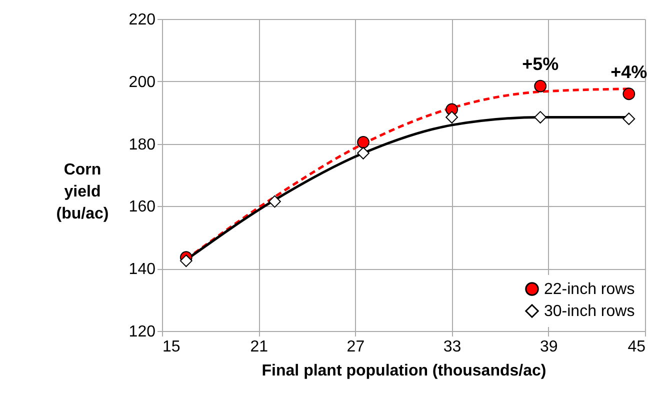 Image resolution: width=657 pixels, height=408 pixels. I want to click on x-tick-label: 21, so click(259, 347).